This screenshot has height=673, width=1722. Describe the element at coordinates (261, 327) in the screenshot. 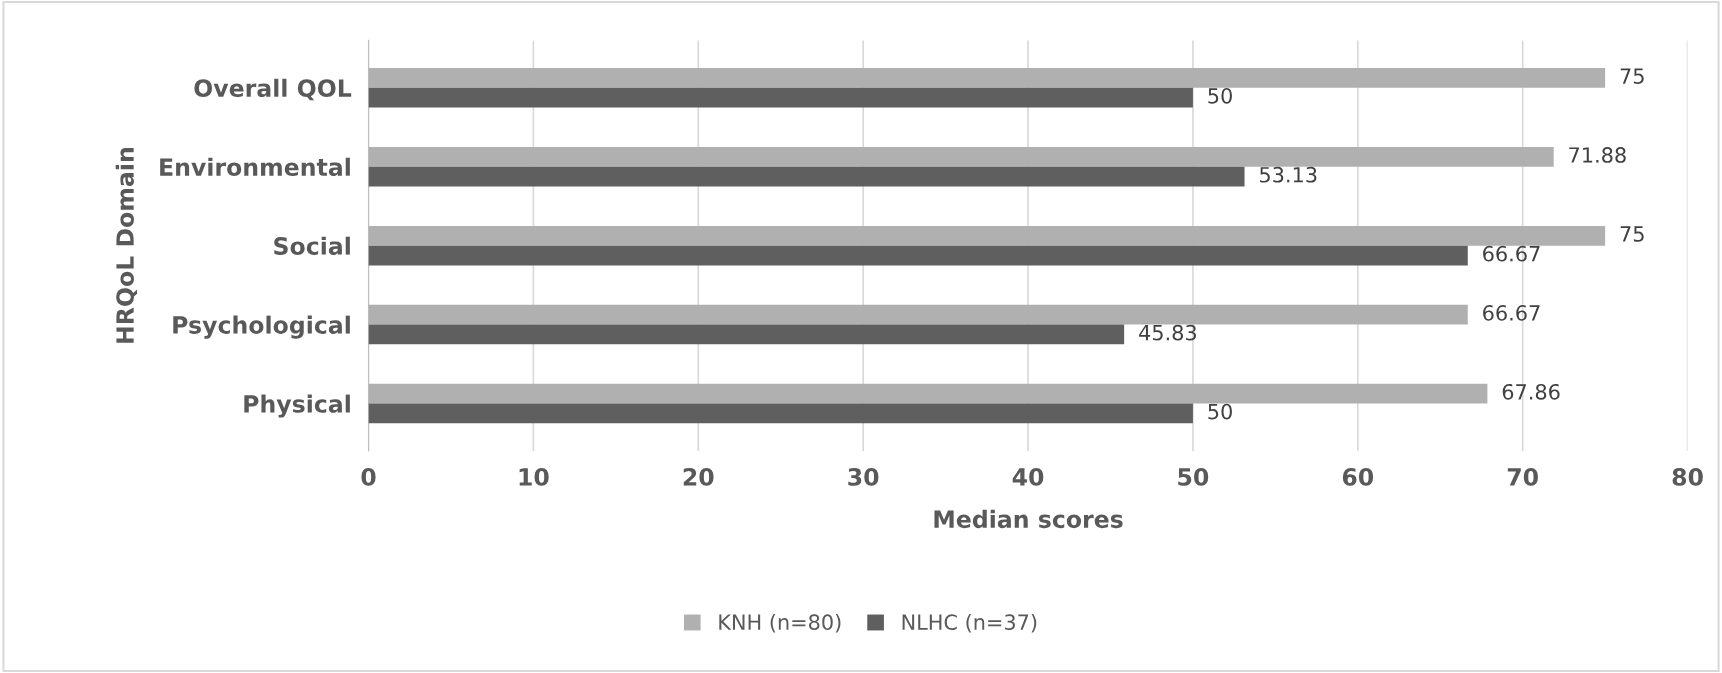

I see `y-tick-label: Psychological` at that location.